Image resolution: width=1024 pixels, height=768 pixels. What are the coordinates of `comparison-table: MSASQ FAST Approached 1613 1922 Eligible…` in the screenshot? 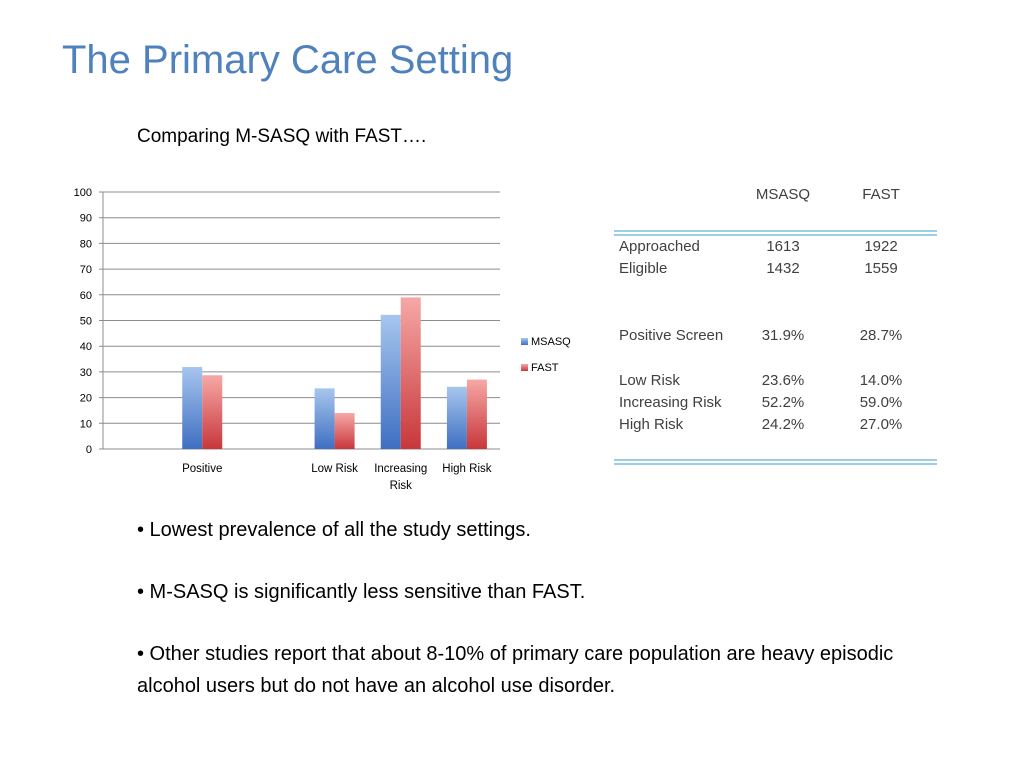 It's located at (776, 325).